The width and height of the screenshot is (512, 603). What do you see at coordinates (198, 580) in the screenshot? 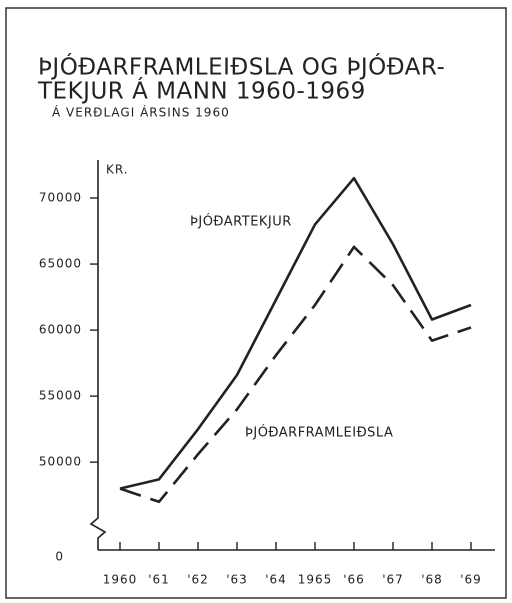
I see `x-tick-label: '62` at bounding box center [198, 580].